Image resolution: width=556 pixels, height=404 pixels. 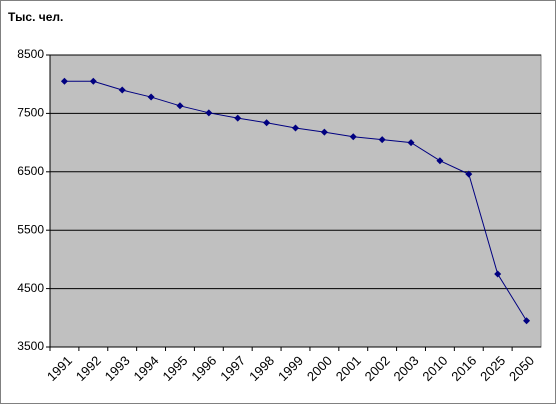 What do you see at coordinates (30, 346) in the screenshot?
I see `y-tick-label: 3500` at bounding box center [30, 346].